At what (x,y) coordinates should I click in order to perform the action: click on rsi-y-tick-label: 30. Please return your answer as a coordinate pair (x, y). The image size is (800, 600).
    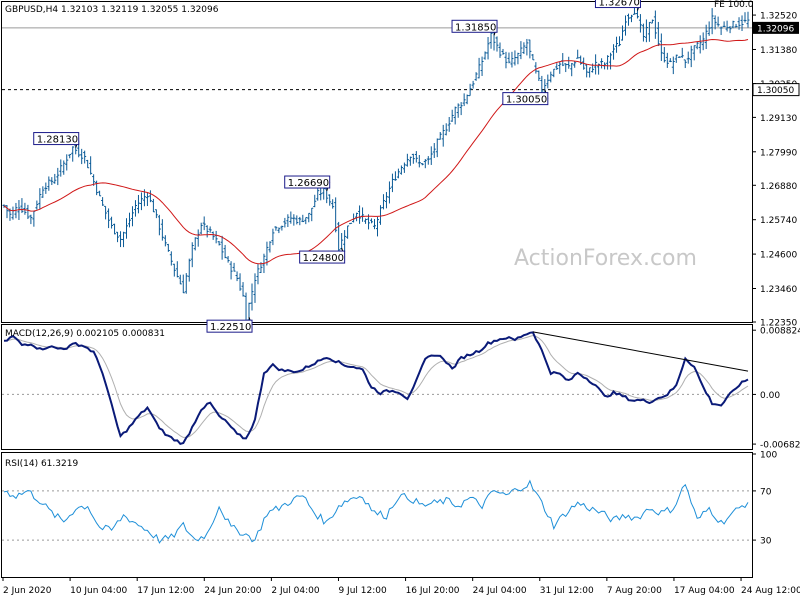
    Looking at the image, I should click on (766, 542).